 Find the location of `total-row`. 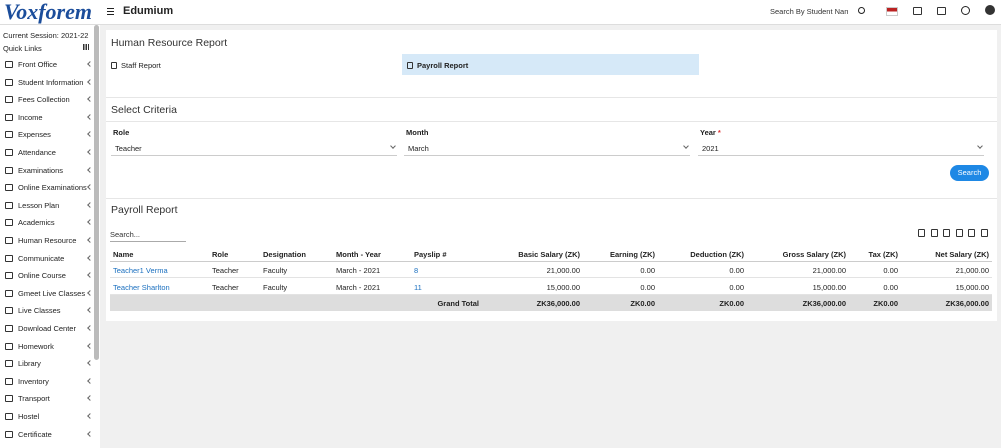

total-row is located at coordinates (551, 303).